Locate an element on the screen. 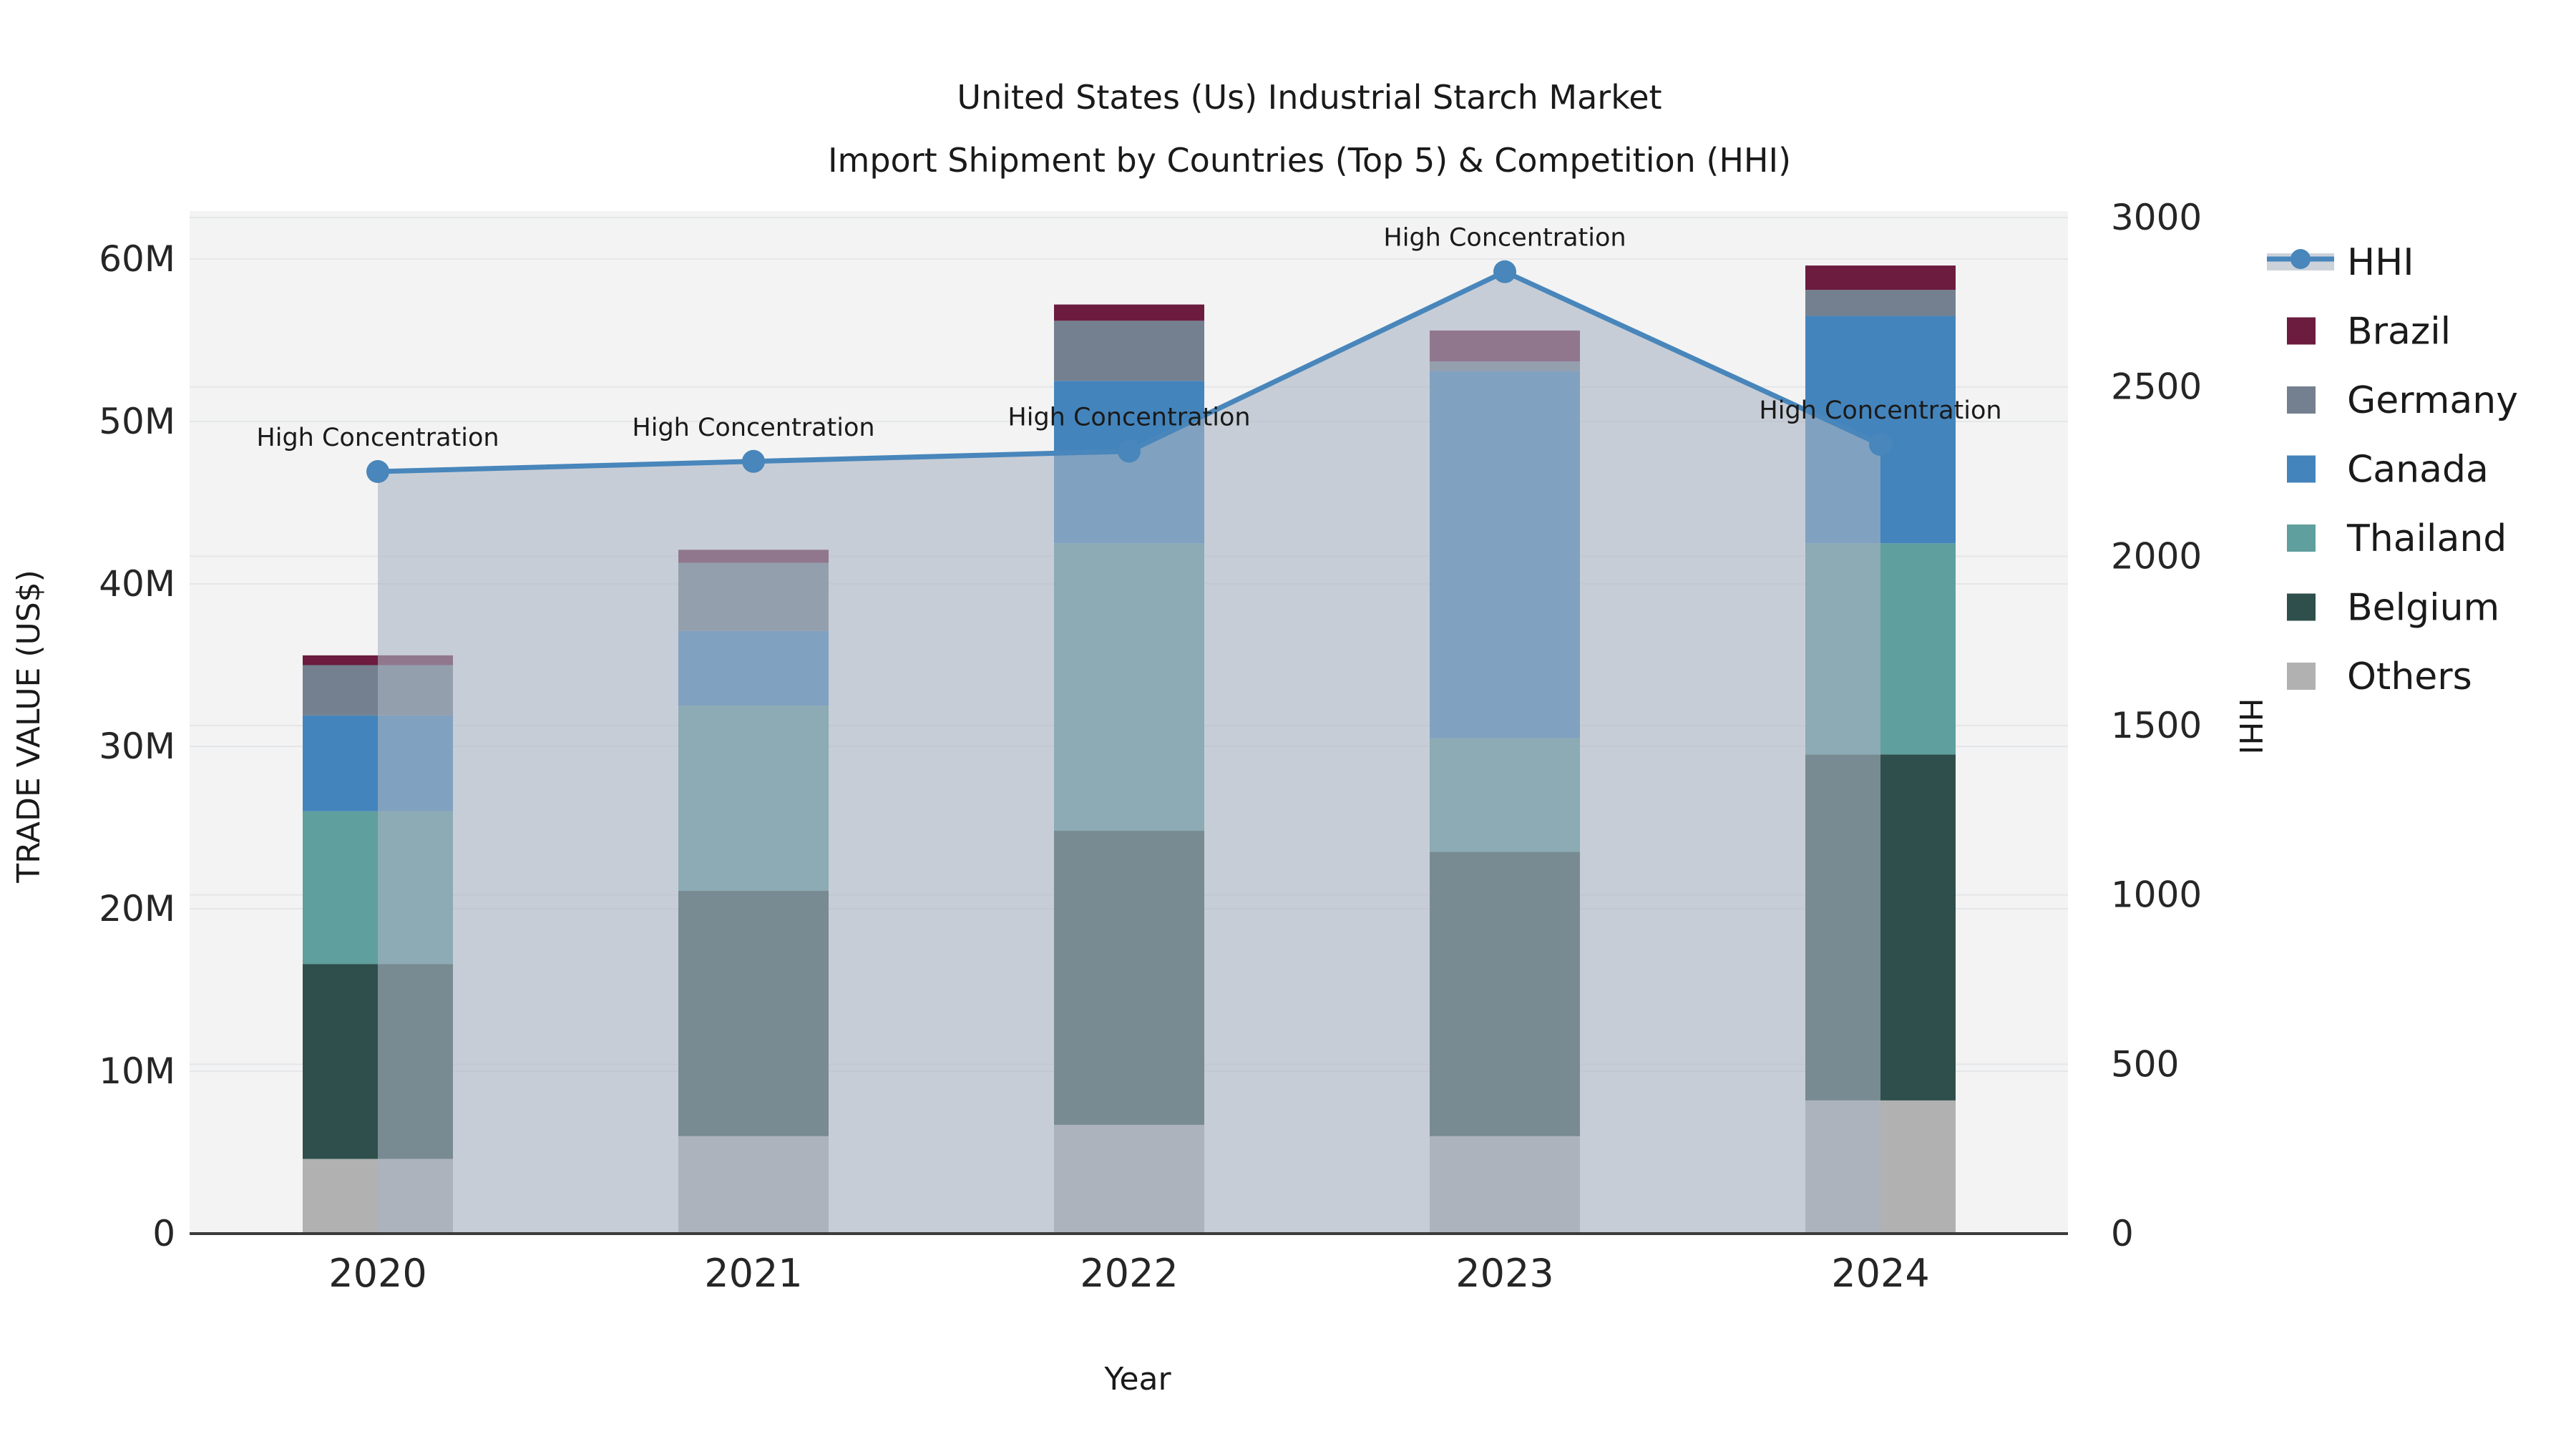 This screenshot has height=1449, width=2576. legend-item-belgium: Belgium is located at coordinates (2393, 608).